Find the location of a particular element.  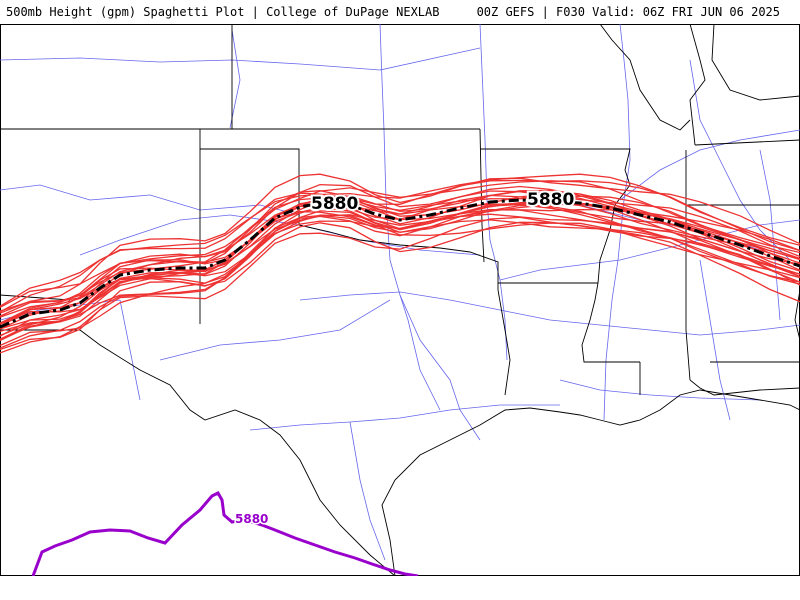

mean-contour-label-left: 5880 is located at coordinates (334, 204).